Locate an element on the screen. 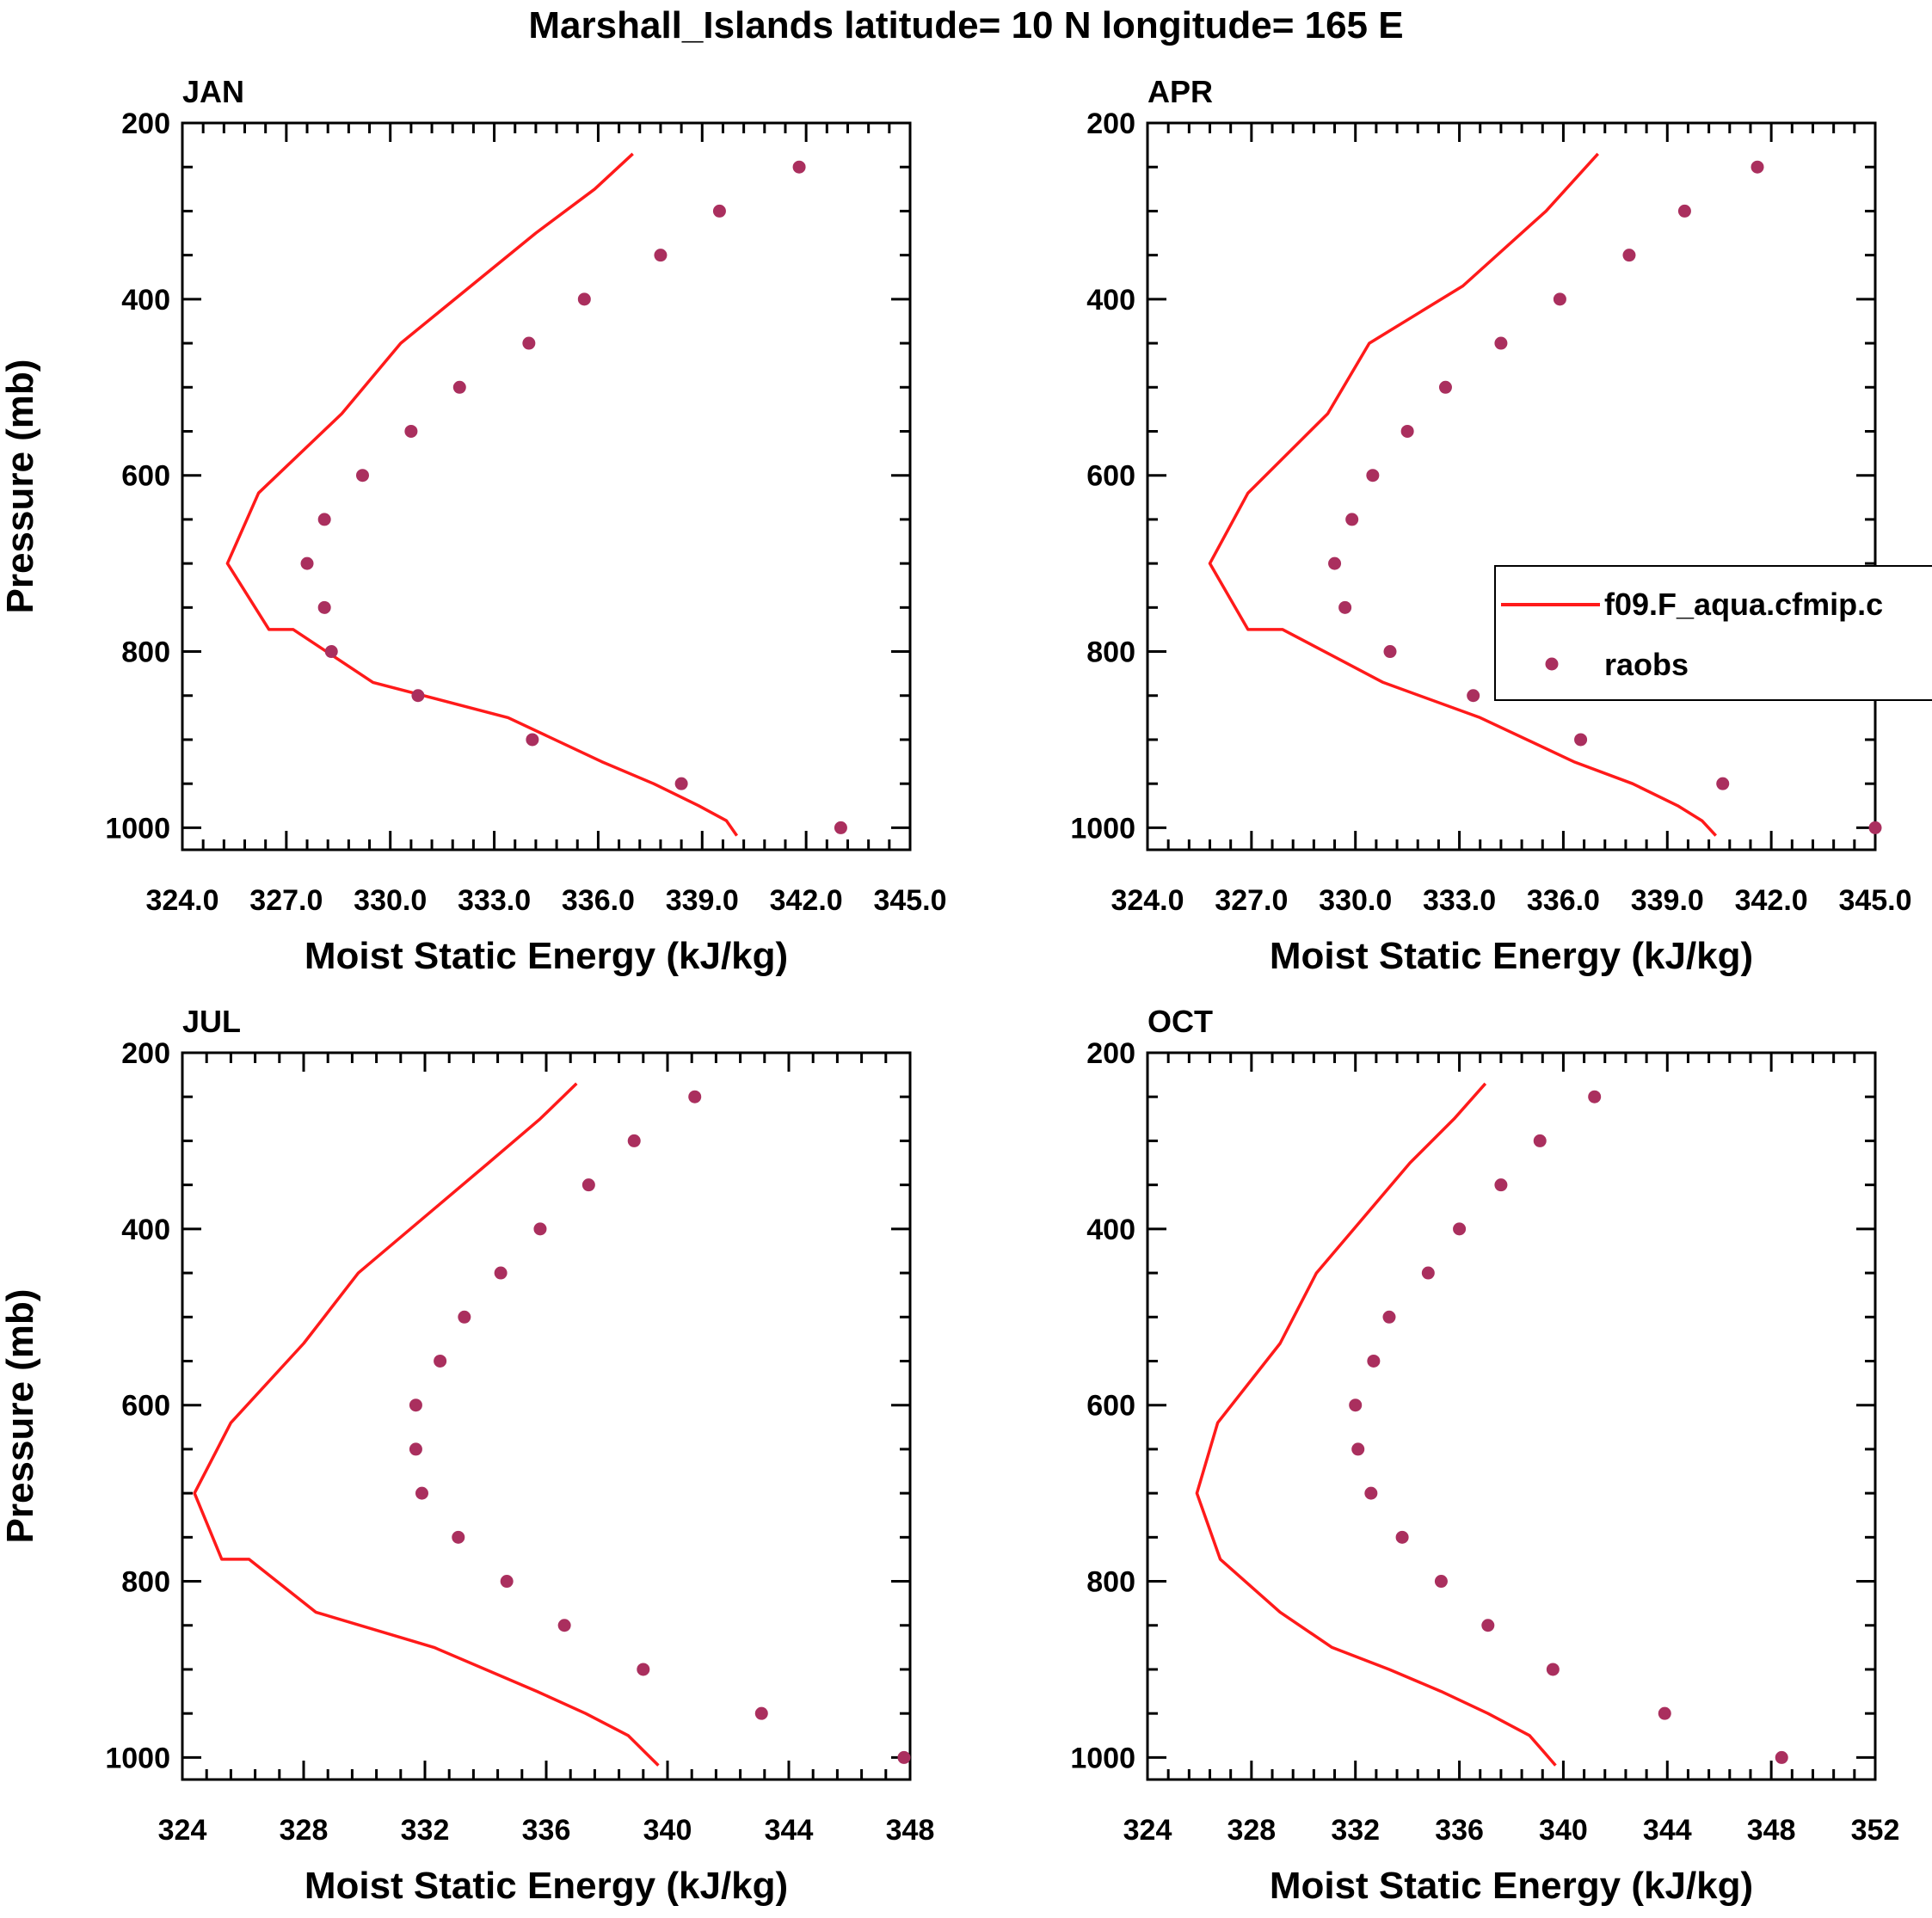 The width and height of the screenshot is (1932, 1918). x-tick-label-jul: 328 is located at coordinates (305, 1830).